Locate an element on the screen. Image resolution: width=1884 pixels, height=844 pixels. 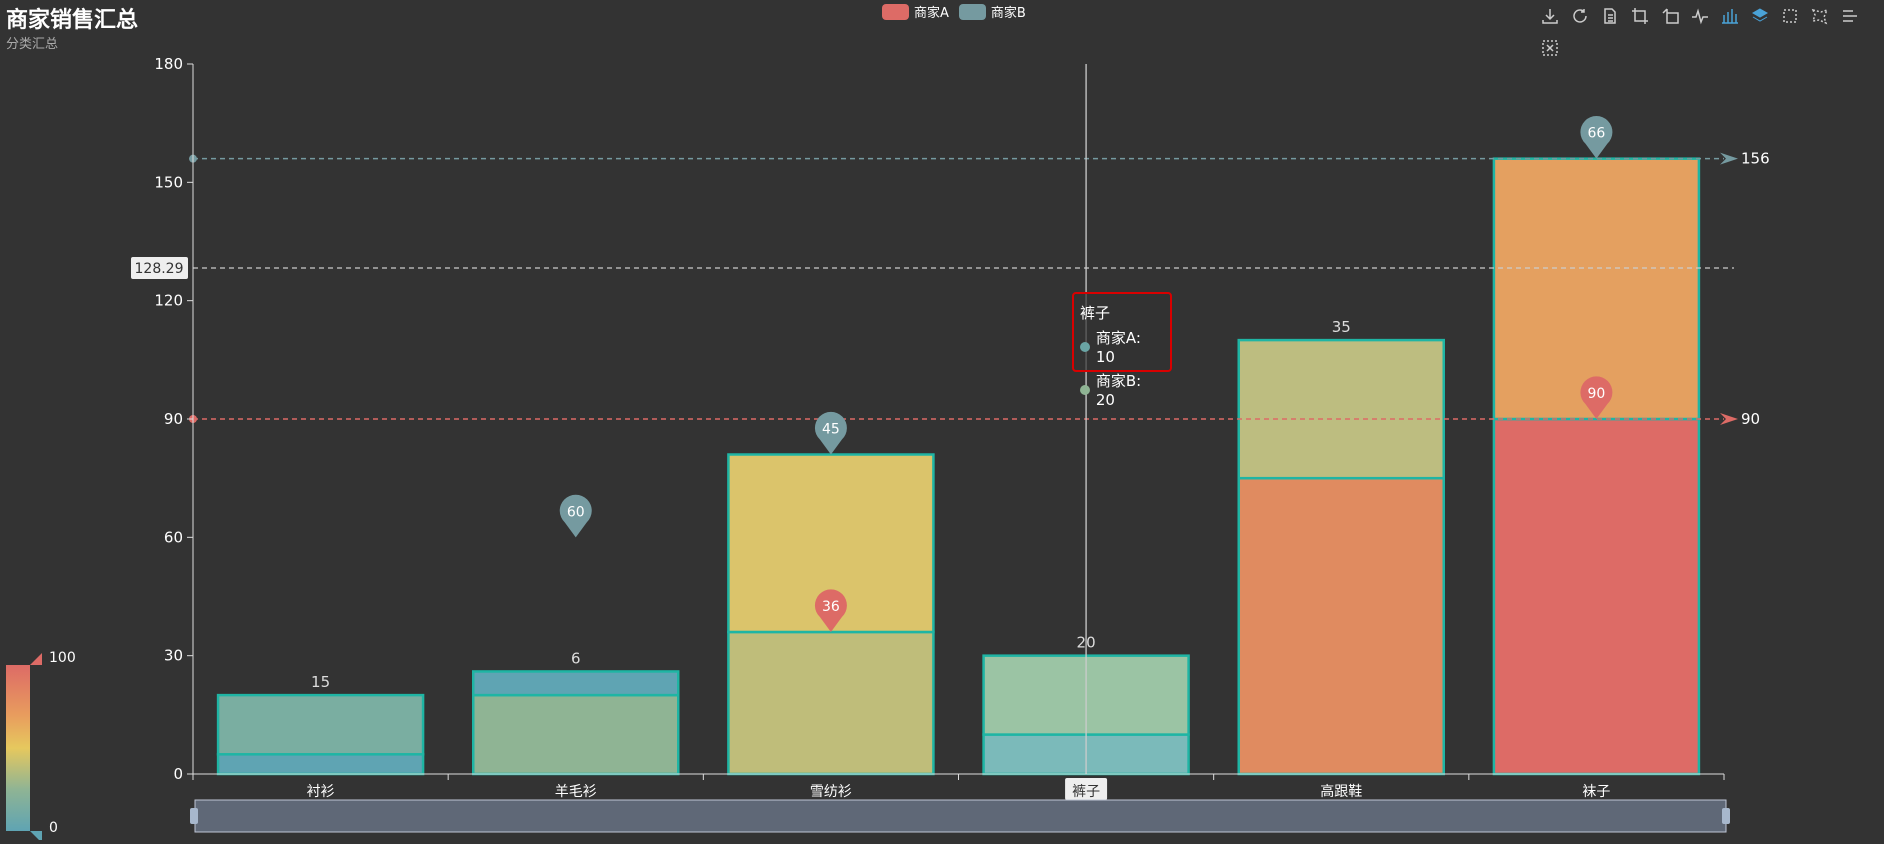
x-tick-label: 袜子 is located at coordinates (1596, 792).